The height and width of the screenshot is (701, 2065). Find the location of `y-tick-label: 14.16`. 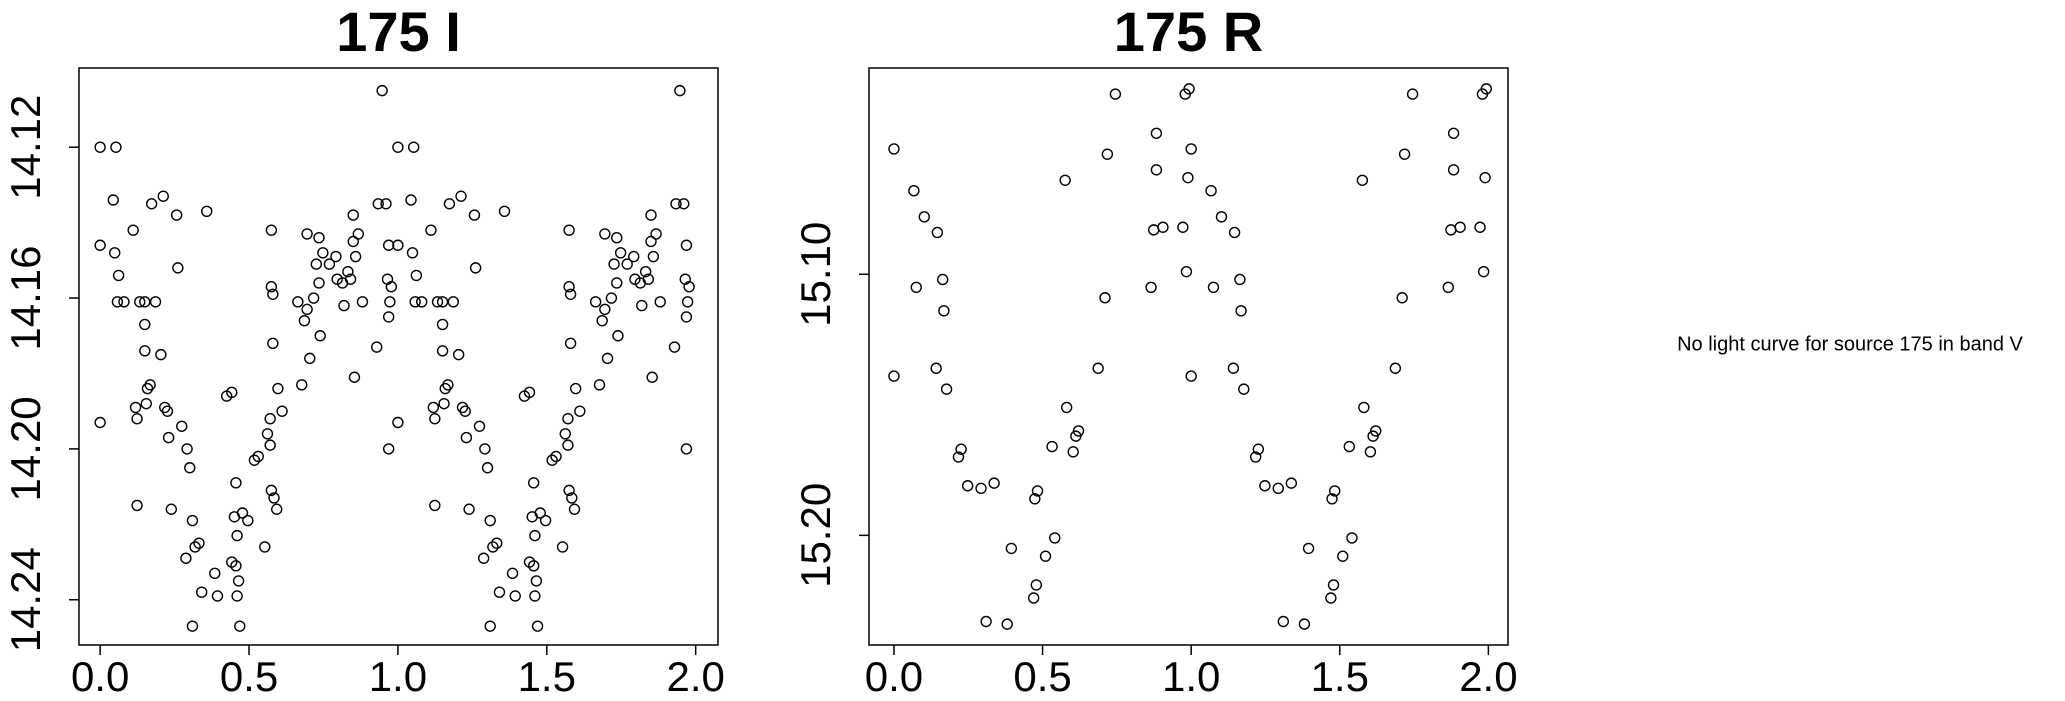

y-tick-label: 14.16 is located at coordinates (25, 297).